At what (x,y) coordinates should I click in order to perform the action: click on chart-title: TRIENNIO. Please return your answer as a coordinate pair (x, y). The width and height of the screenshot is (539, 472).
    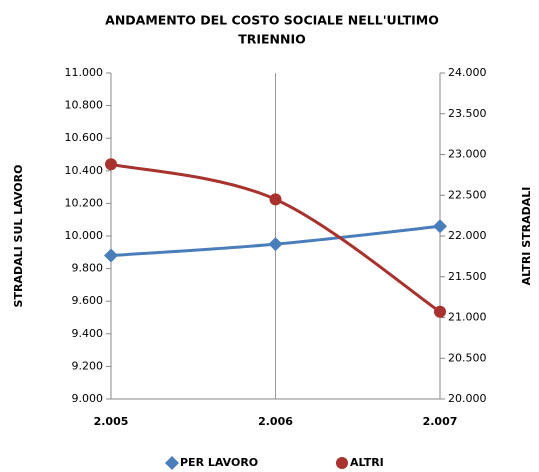
    Looking at the image, I should click on (272, 39).